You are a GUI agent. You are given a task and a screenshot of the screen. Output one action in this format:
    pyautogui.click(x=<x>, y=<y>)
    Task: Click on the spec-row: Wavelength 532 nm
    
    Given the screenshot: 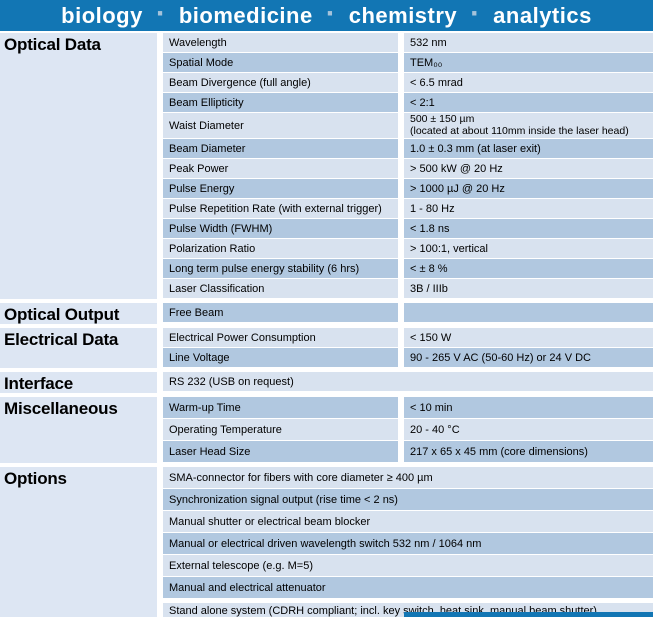 What is the action you would take?
    pyautogui.click(x=408, y=42)
    